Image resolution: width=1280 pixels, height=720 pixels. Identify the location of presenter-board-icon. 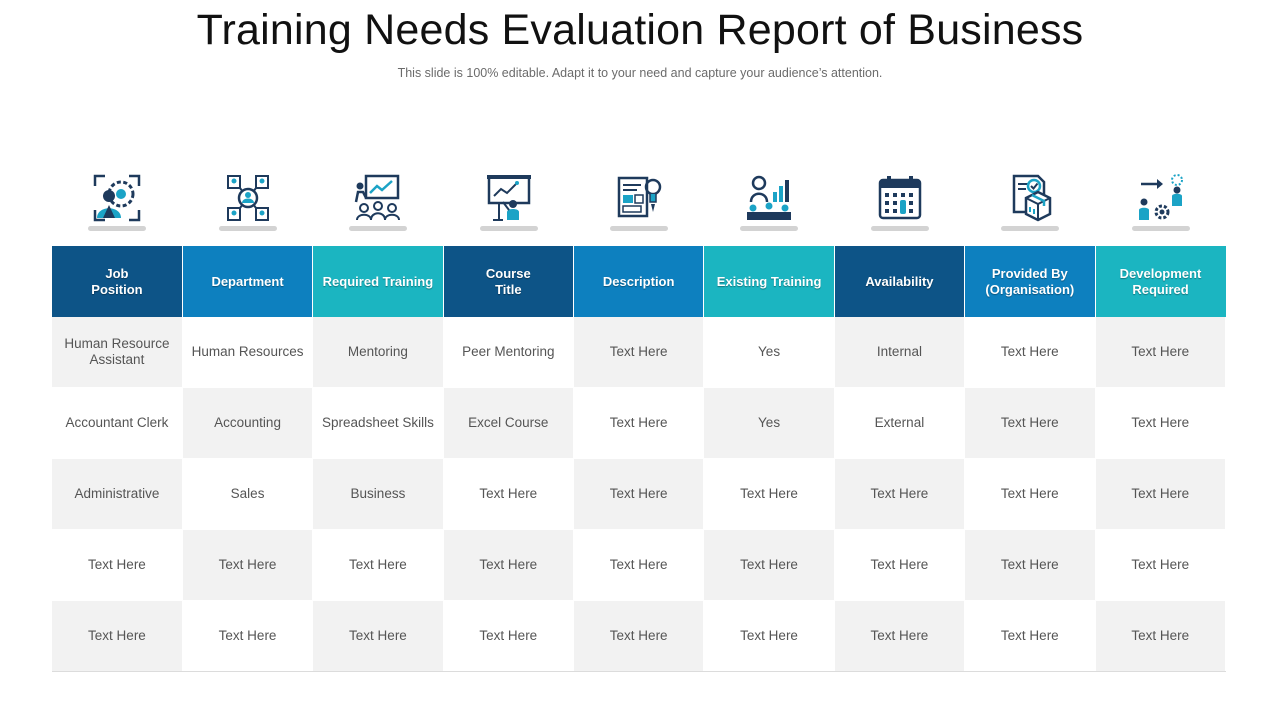
(508, 198).